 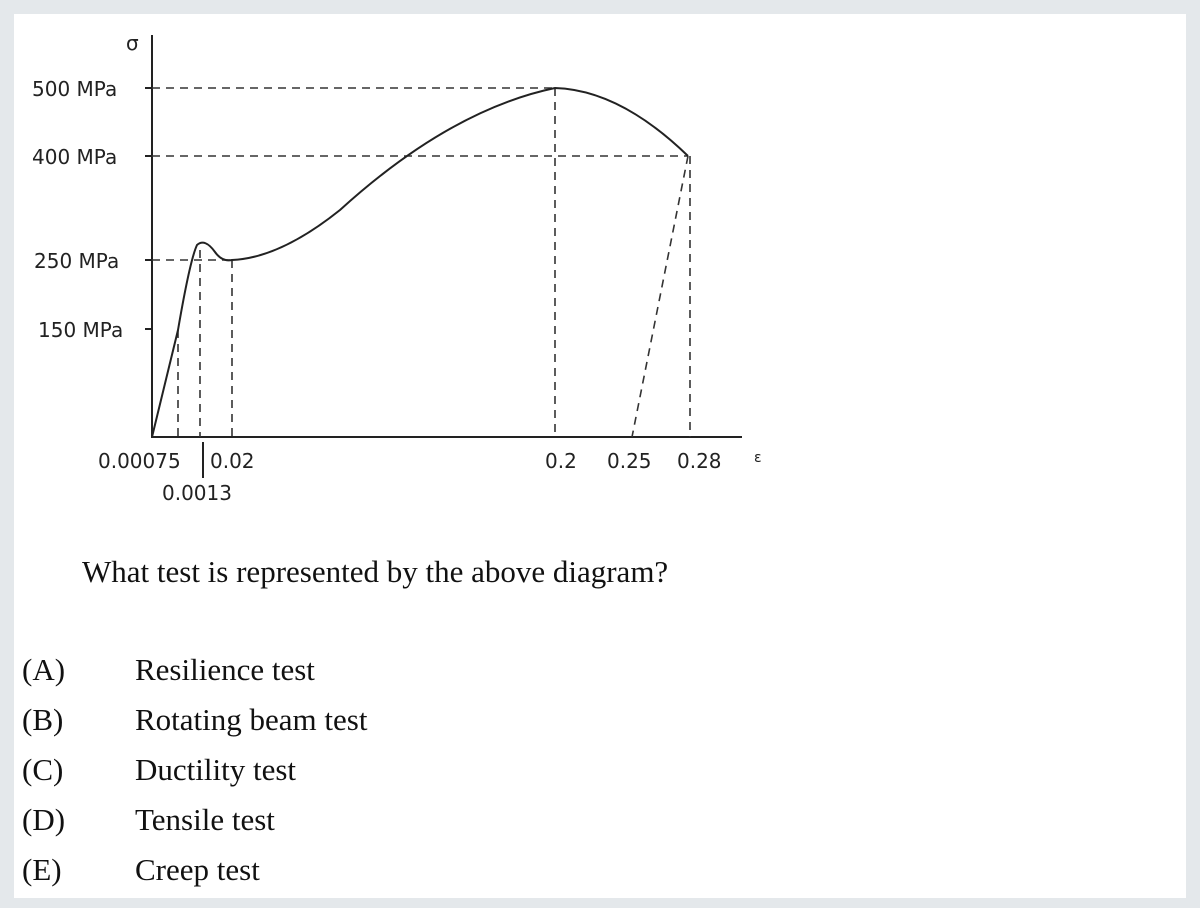 I want to click on y-ticks, so click(x=148, y=208).